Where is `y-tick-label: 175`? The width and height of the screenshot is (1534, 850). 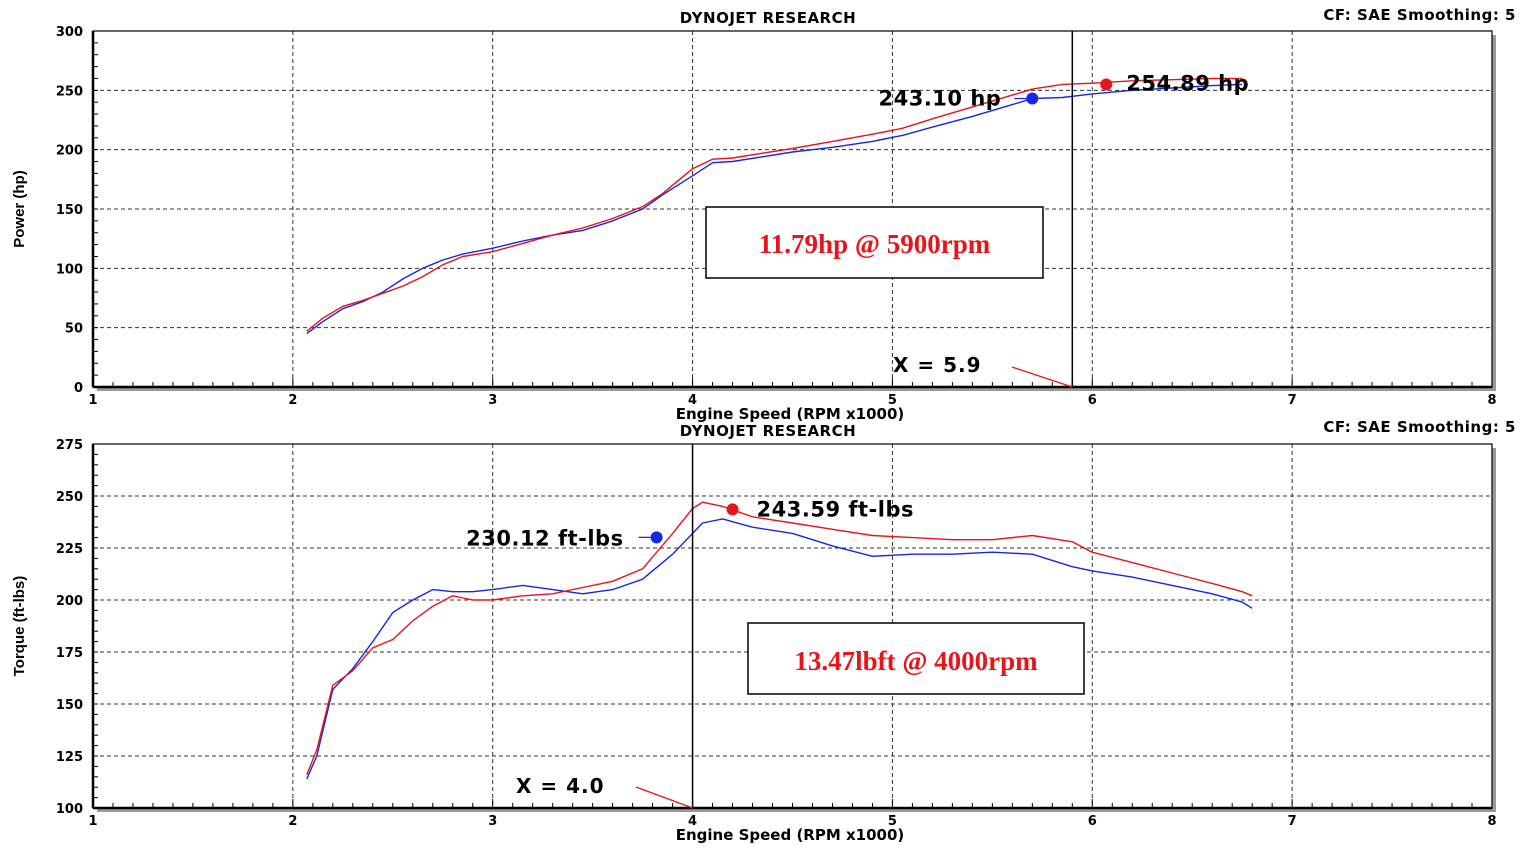
y-tick-label: 175 is located at coordinates (69, 653).